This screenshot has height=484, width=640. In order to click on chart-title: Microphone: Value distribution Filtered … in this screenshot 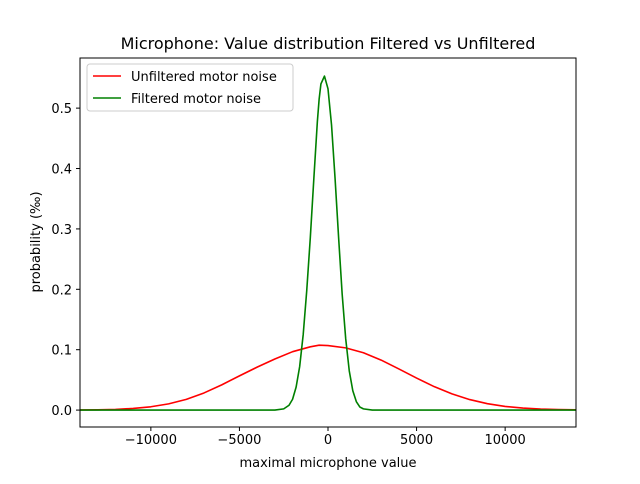, I will do `click(328, 43)`.